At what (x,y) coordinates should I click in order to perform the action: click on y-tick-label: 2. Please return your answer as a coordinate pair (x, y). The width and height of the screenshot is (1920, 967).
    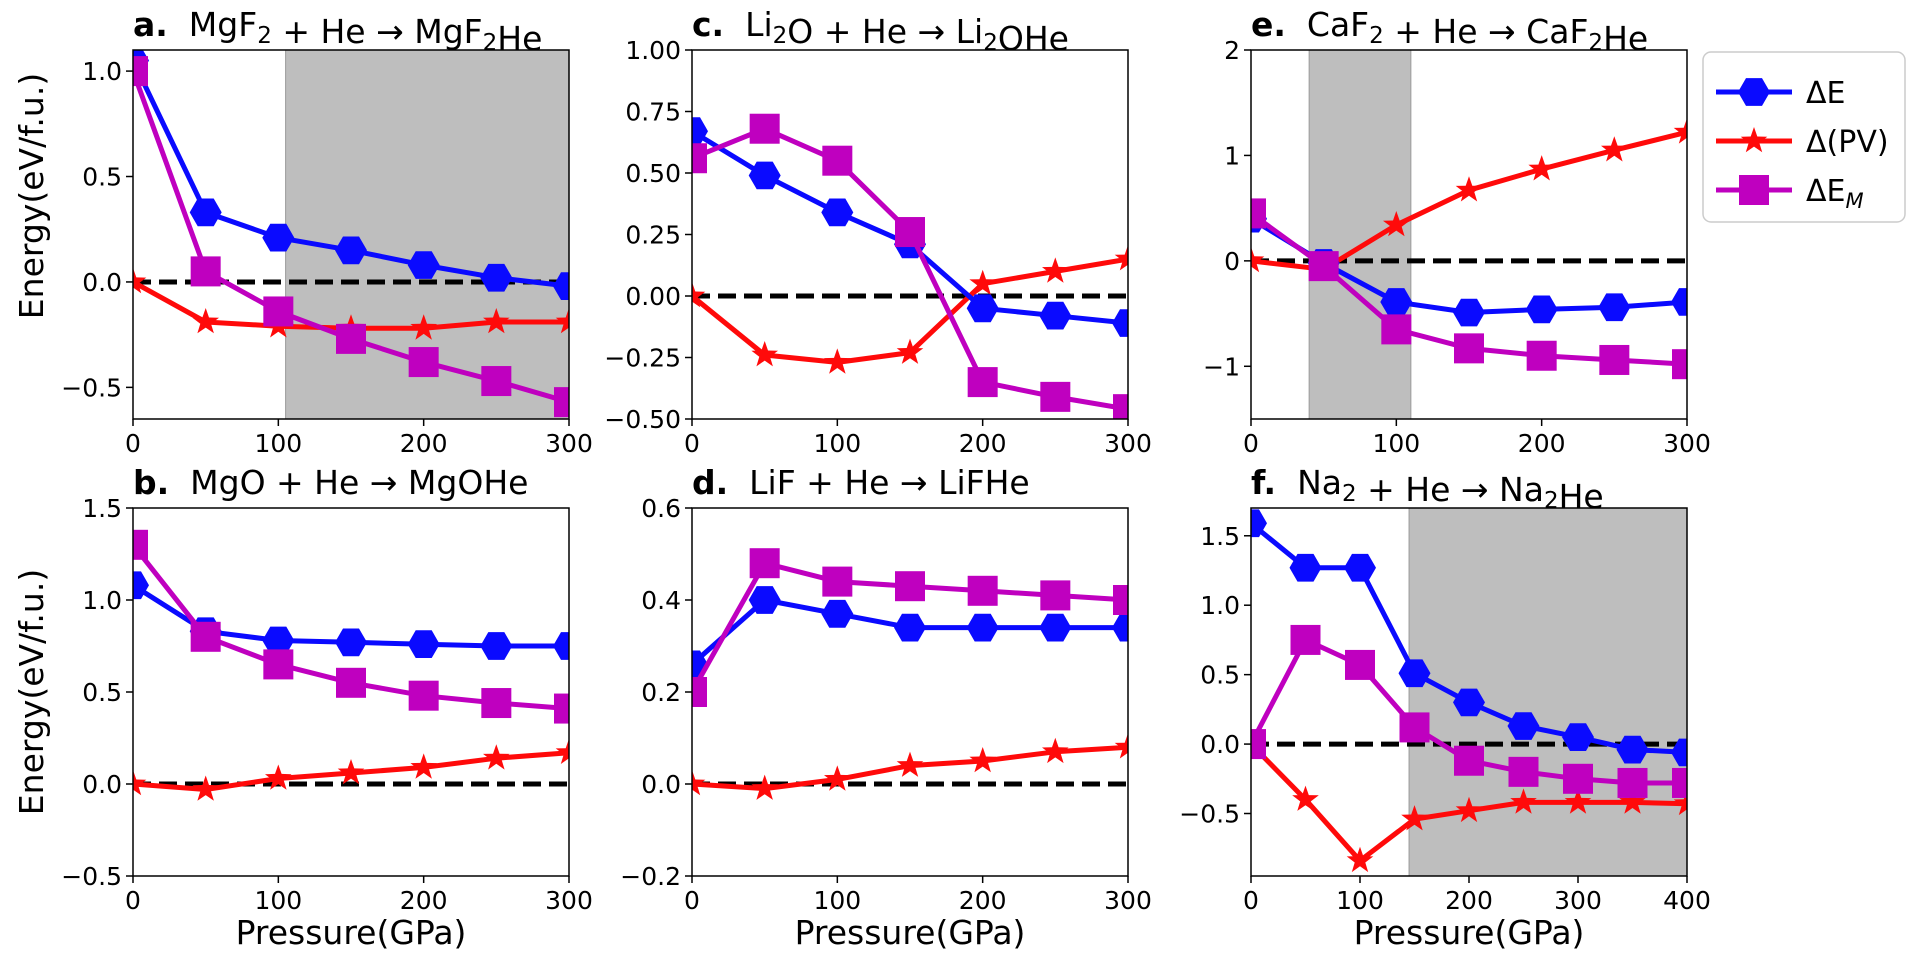
    Looking at the image, I should click on (1232, 50).